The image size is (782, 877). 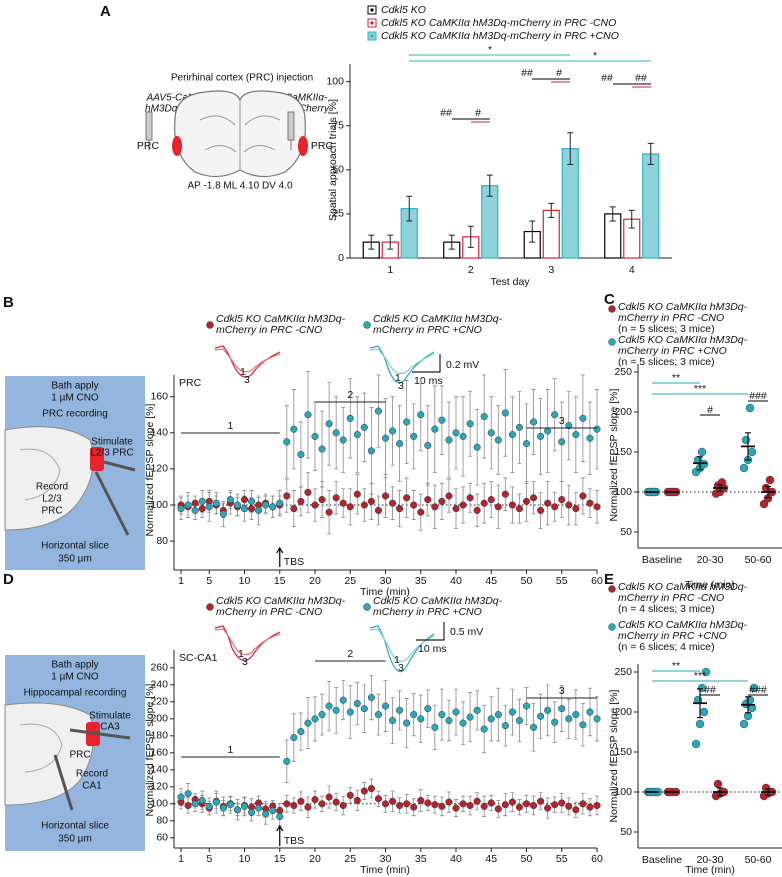 I want to click on x-tick-label: 60, so click(x=597, y=581).